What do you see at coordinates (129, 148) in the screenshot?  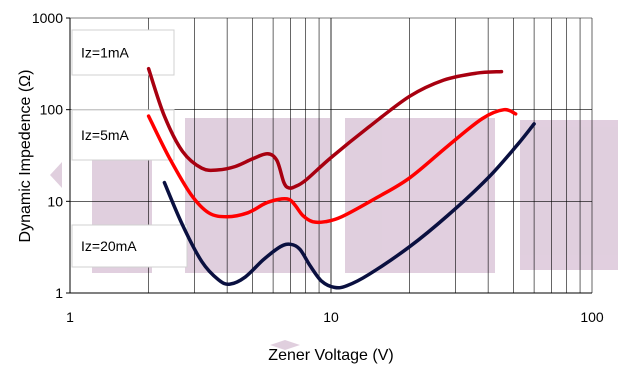 I see `series-label-boxes: Iz=1mA Iz=5mA Iz=20mA` at bounding box center [129, 148].